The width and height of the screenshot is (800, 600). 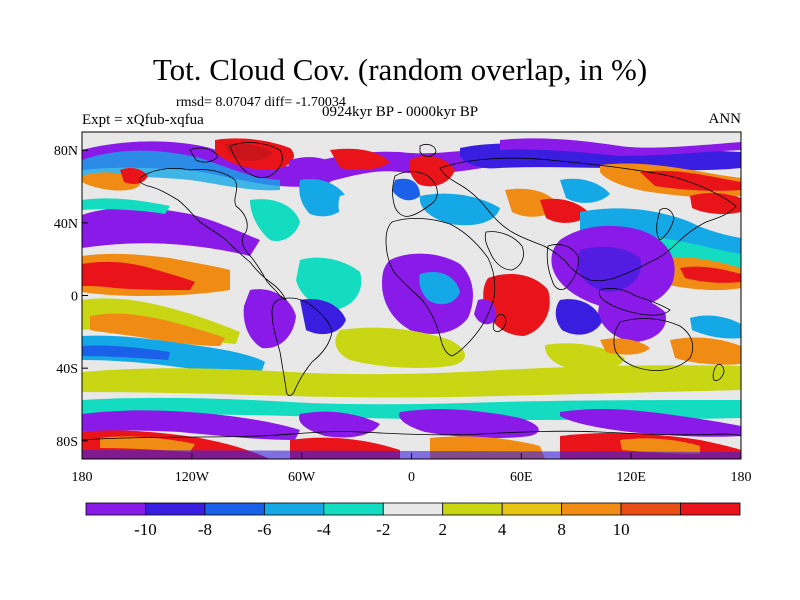 What do you see at coordinates (261, 102) in the screenshot?
I see `rmsd-diff-stats: rmsd= 8.07047 diff= -1.70034` at bounding box center [261, 102].